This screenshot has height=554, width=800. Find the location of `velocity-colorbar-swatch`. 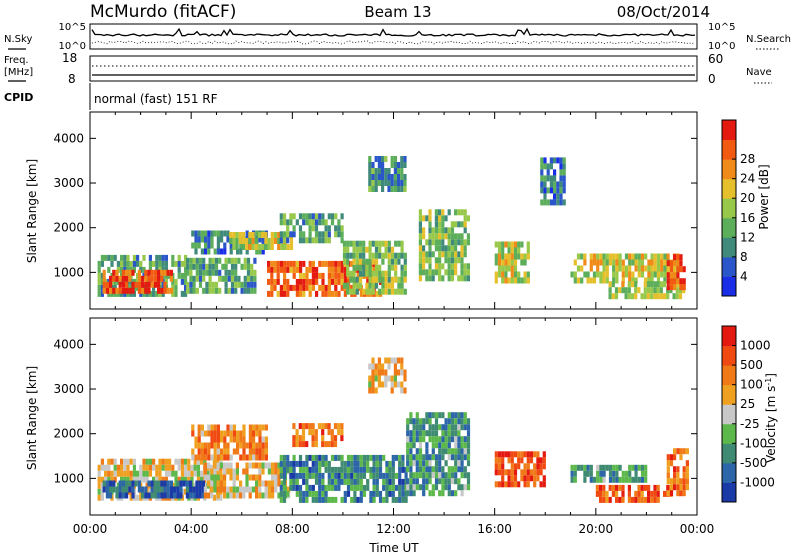

velocity-colorbar-swatch is located at coordinates (729, 375).